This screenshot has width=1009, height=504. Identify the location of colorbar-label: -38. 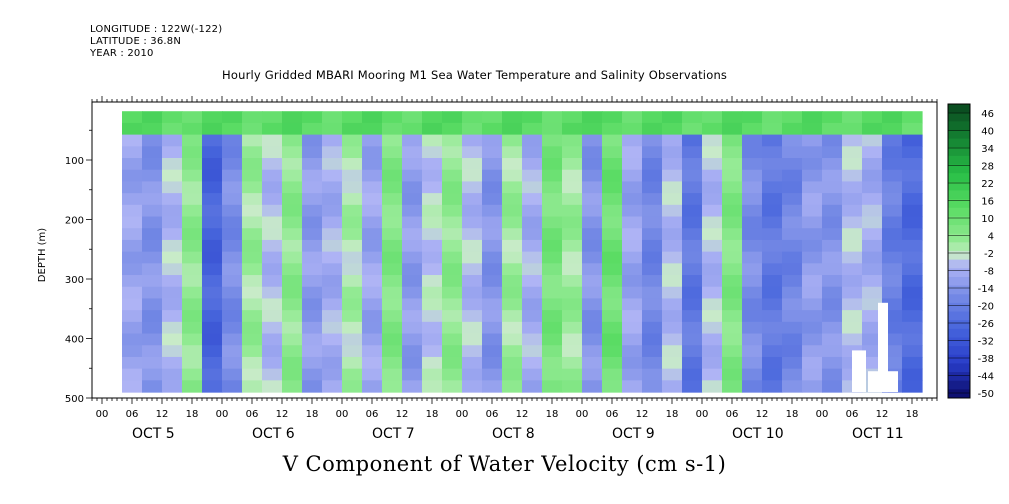
(986, 359).